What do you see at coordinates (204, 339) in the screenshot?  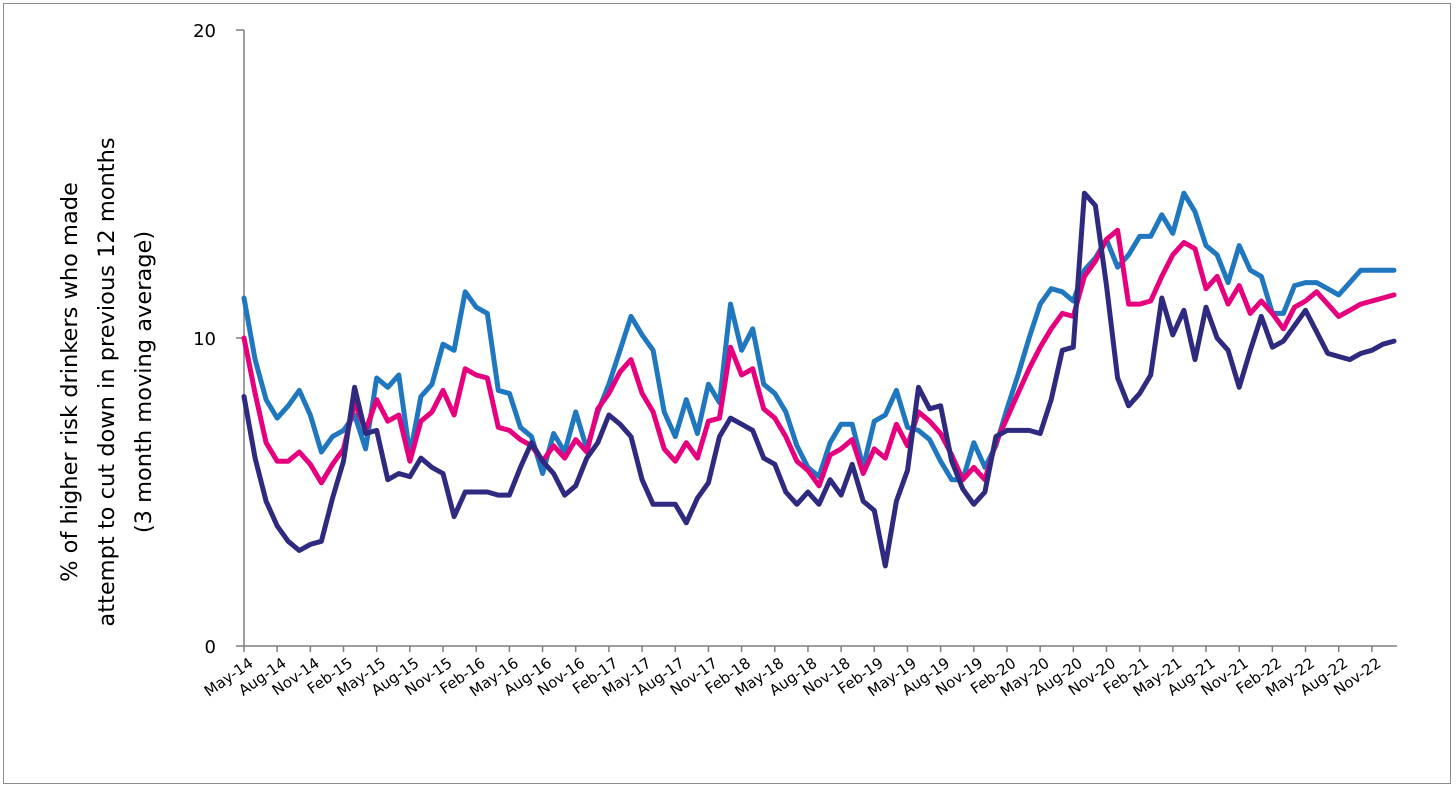 I see `y-tick-label: 10` at bounding box center [204, 339].